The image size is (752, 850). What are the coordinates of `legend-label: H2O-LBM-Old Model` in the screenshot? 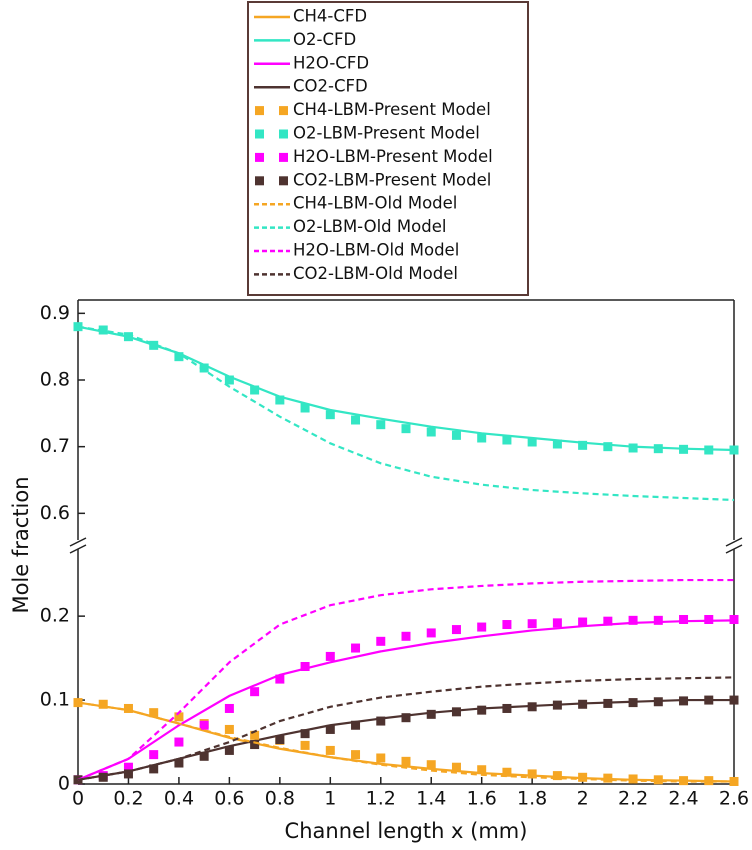 It's located at (376, 250).